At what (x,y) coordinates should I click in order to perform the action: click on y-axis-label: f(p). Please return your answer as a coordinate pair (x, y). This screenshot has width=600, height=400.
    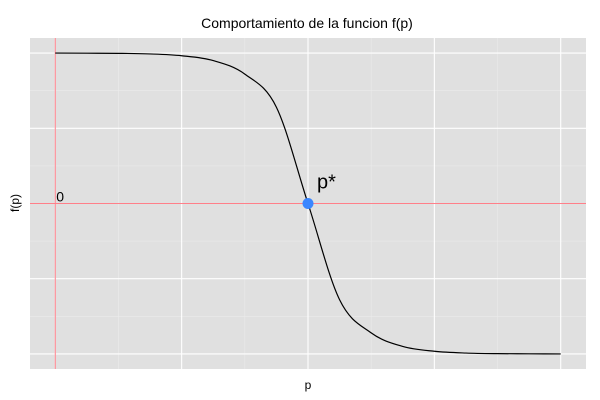
    Looking at the image, I should click on (15, 203).